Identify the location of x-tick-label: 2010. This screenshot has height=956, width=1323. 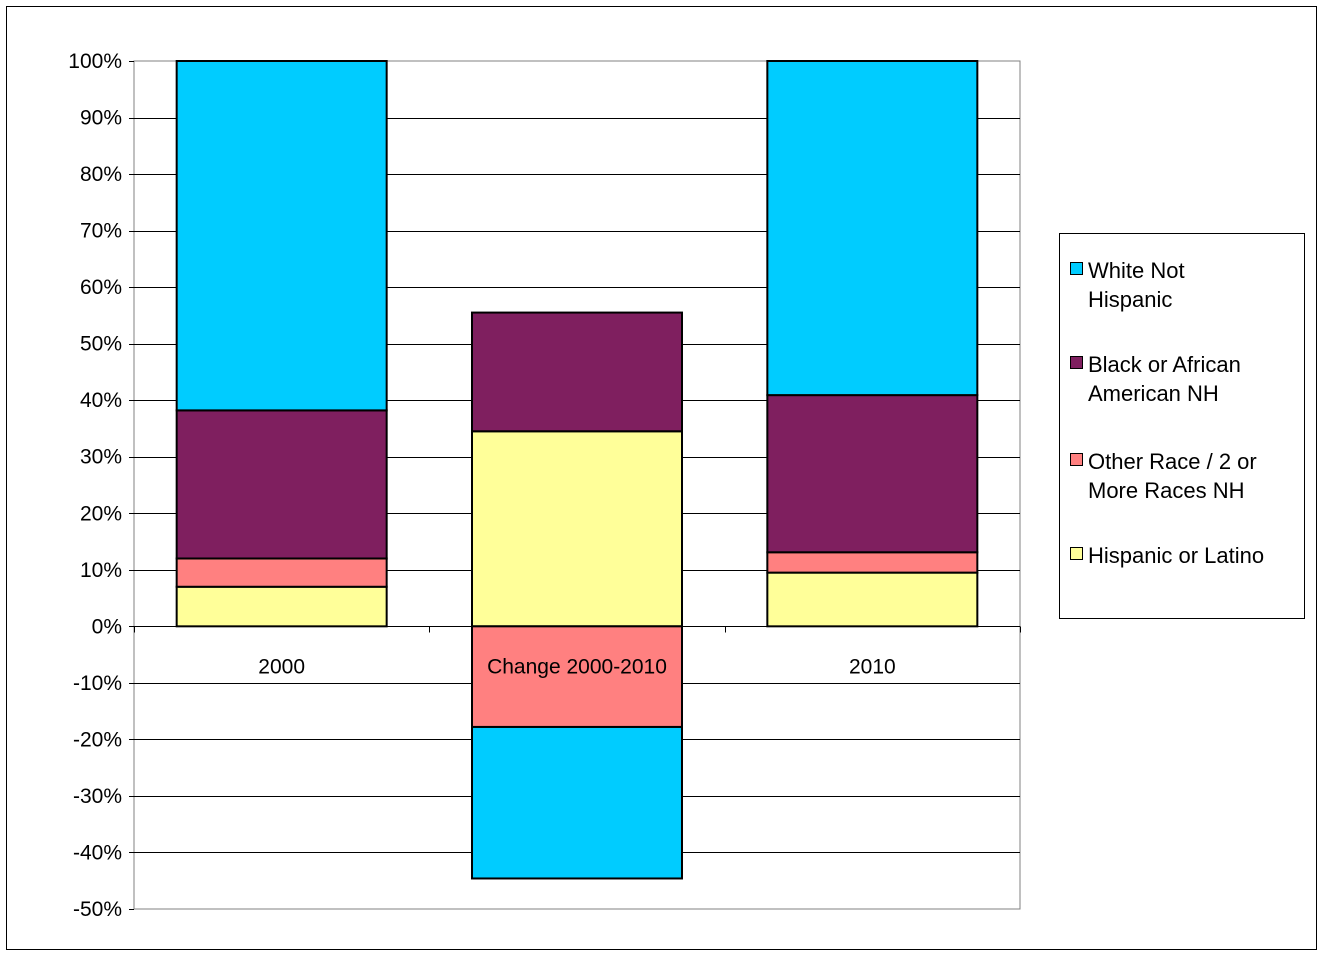
(872, 667).